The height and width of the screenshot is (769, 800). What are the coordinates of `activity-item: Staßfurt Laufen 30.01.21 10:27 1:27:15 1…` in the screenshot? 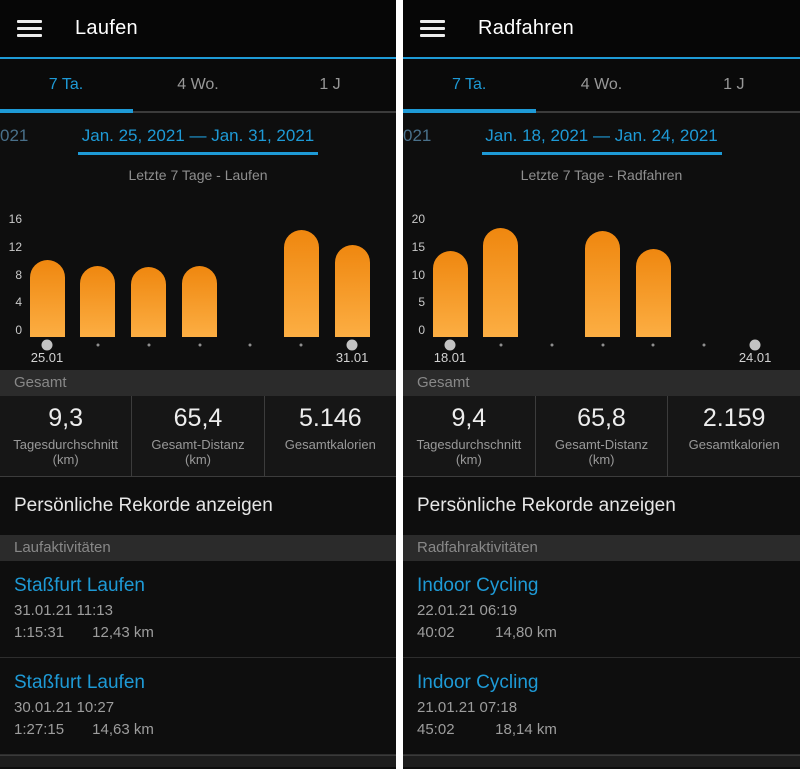 It's located at (198, 706).